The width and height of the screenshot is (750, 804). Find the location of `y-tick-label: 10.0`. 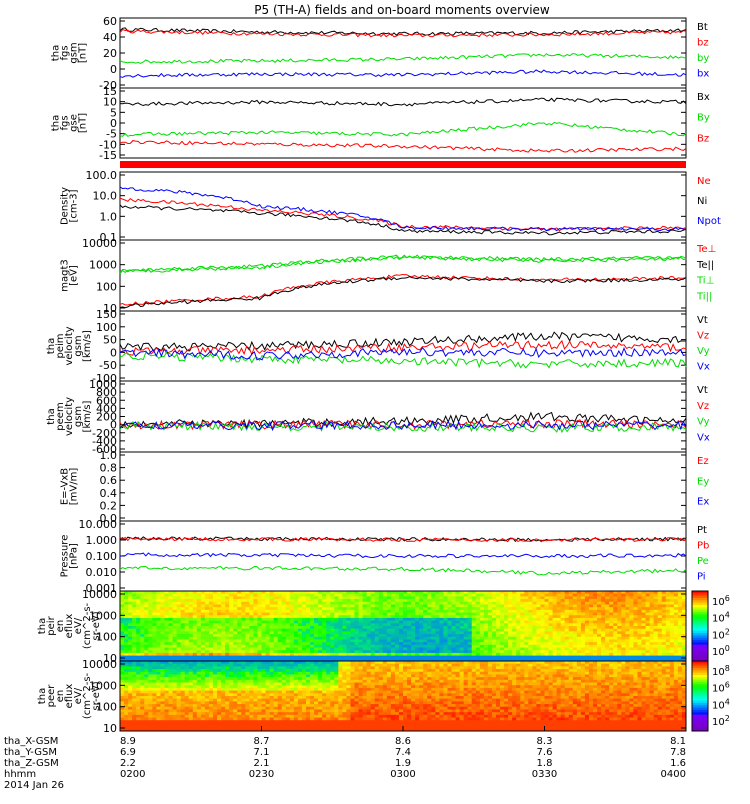

y-tick-label: 10.0 is located at coordinates (105, 196).